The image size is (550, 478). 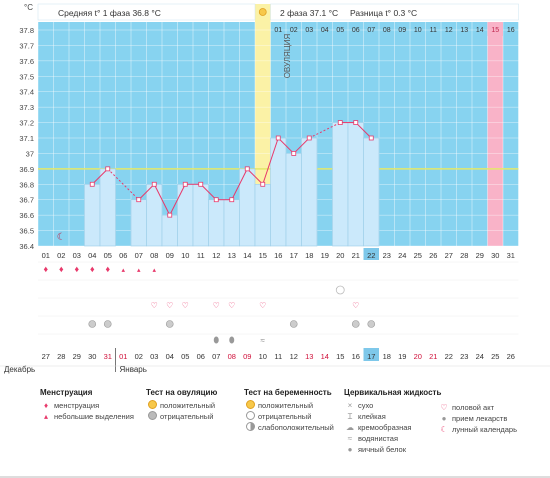 What do you see at coordinates (26, 215) in the screenshot?
I see `y-tick-label: 36.6` at bounding box center [26, 215].